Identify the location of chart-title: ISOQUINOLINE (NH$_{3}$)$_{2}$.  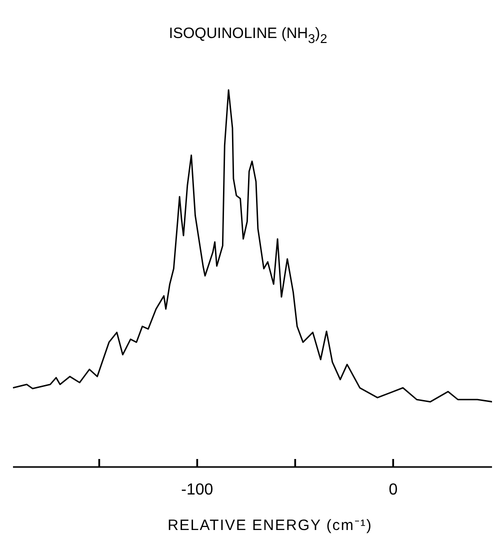
(248, 35).